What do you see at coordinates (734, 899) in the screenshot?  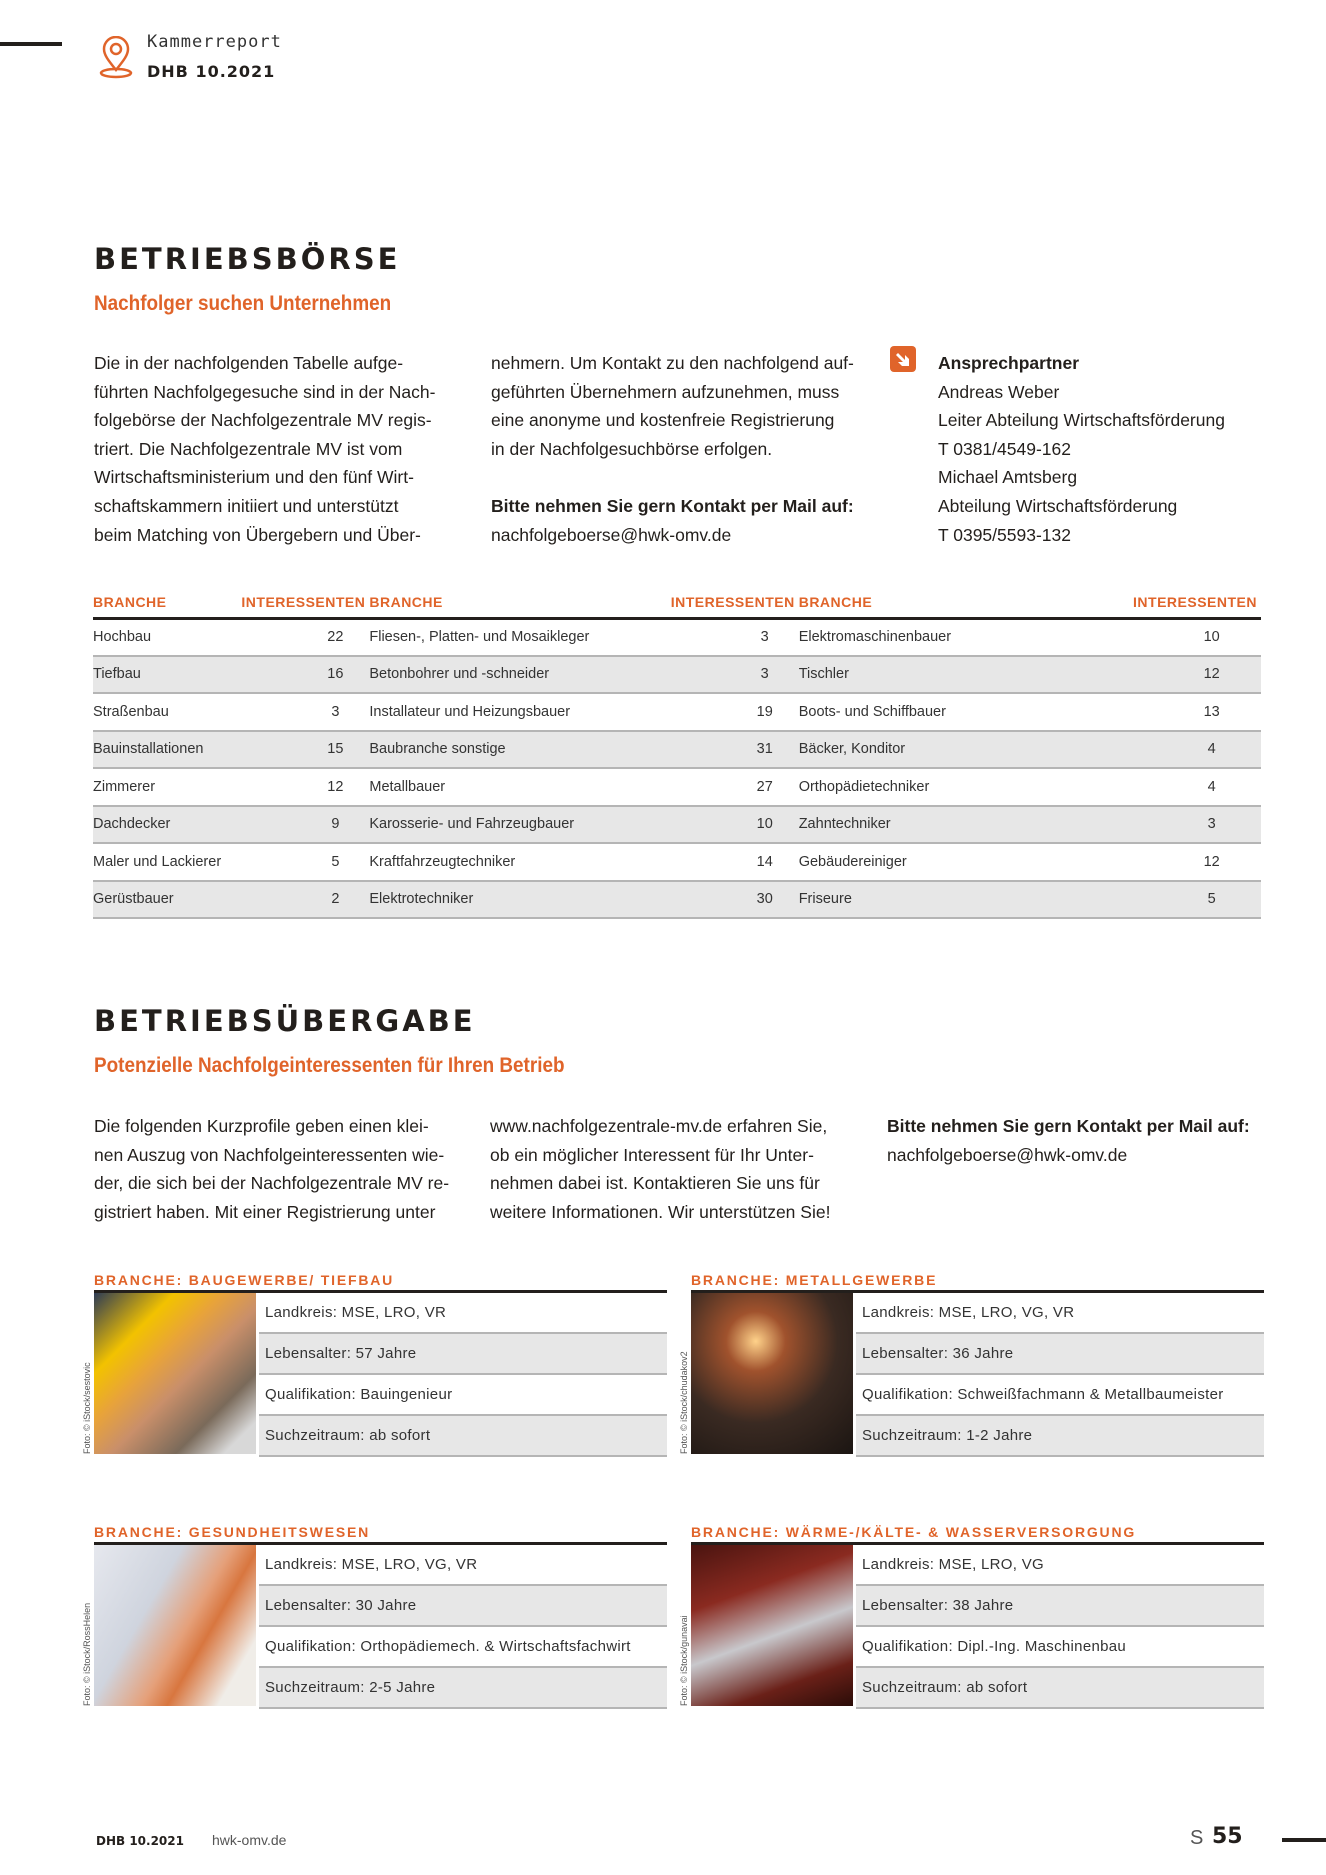 I see `count-cell: 30` at bounding box center [734, 899].